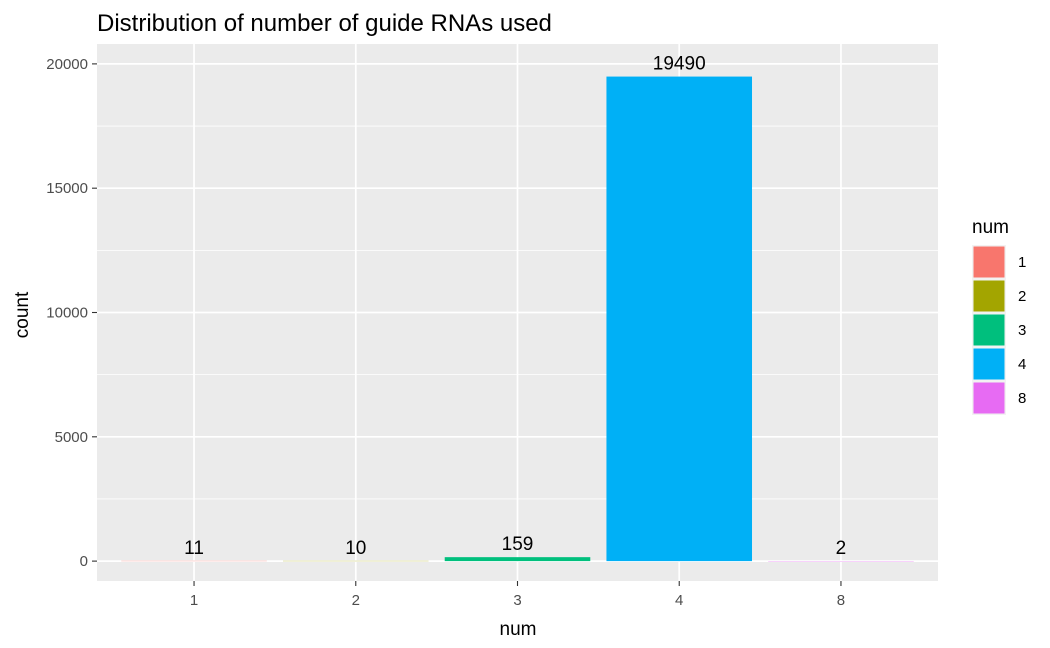 The image size is (1050, 648). I want to click on x-tick-label: 2, so click(356, 600).